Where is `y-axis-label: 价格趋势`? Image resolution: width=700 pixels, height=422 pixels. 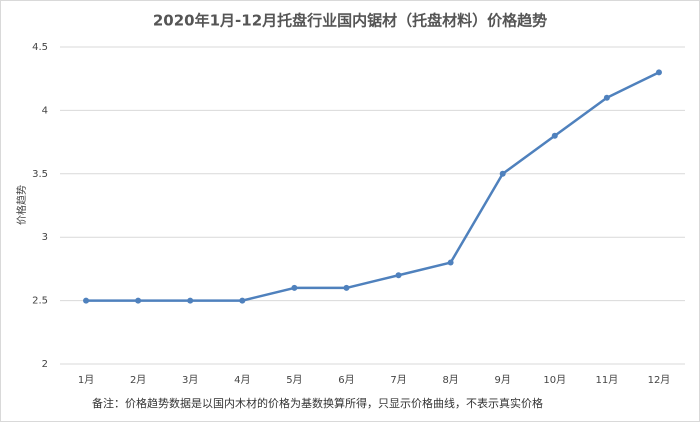 y-axis-label: 价格趋势 is located at coordinates (21, 205).